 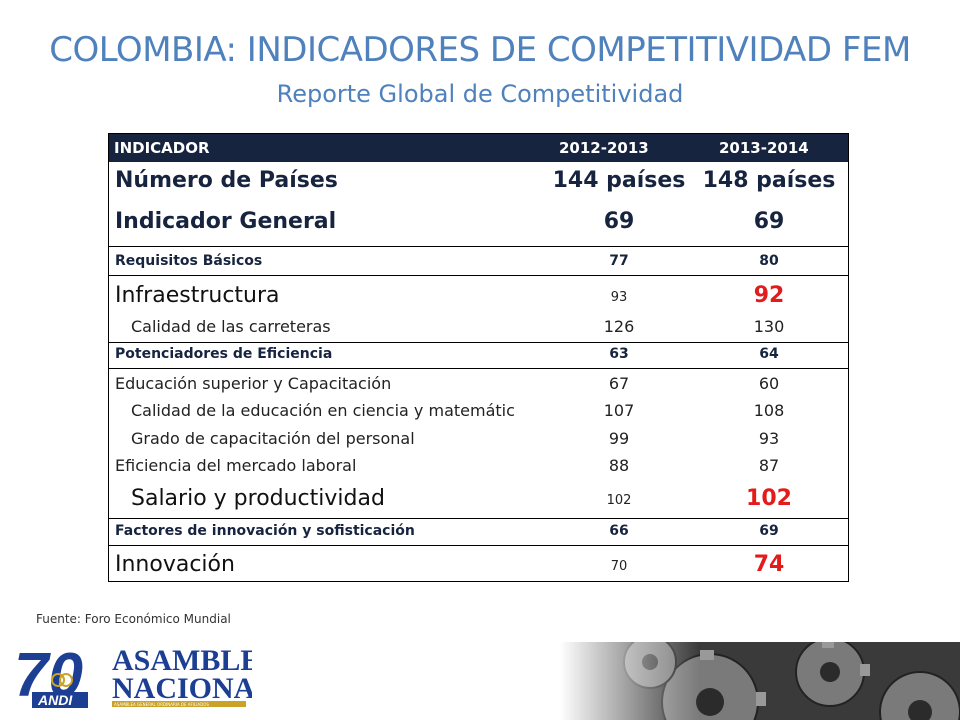 I want to click on row-value-2012: 66, so click(x=619, y=531).